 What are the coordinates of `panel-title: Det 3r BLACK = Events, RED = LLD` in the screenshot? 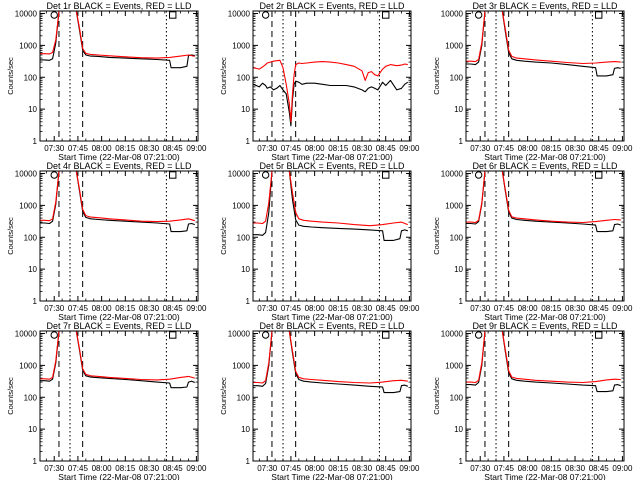 It's located at (545, 6).